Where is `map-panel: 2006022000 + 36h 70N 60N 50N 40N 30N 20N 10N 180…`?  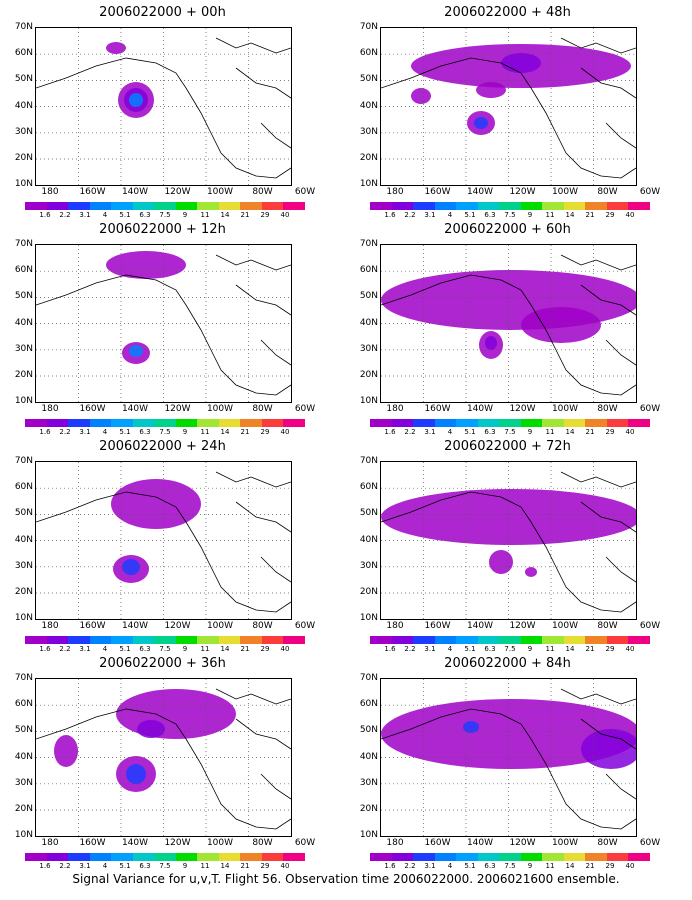 map-panel: 2006022000 + 36h 70N 60N 50N 40N 30N 20N 10N 180… is located at coordinates (170, 763).